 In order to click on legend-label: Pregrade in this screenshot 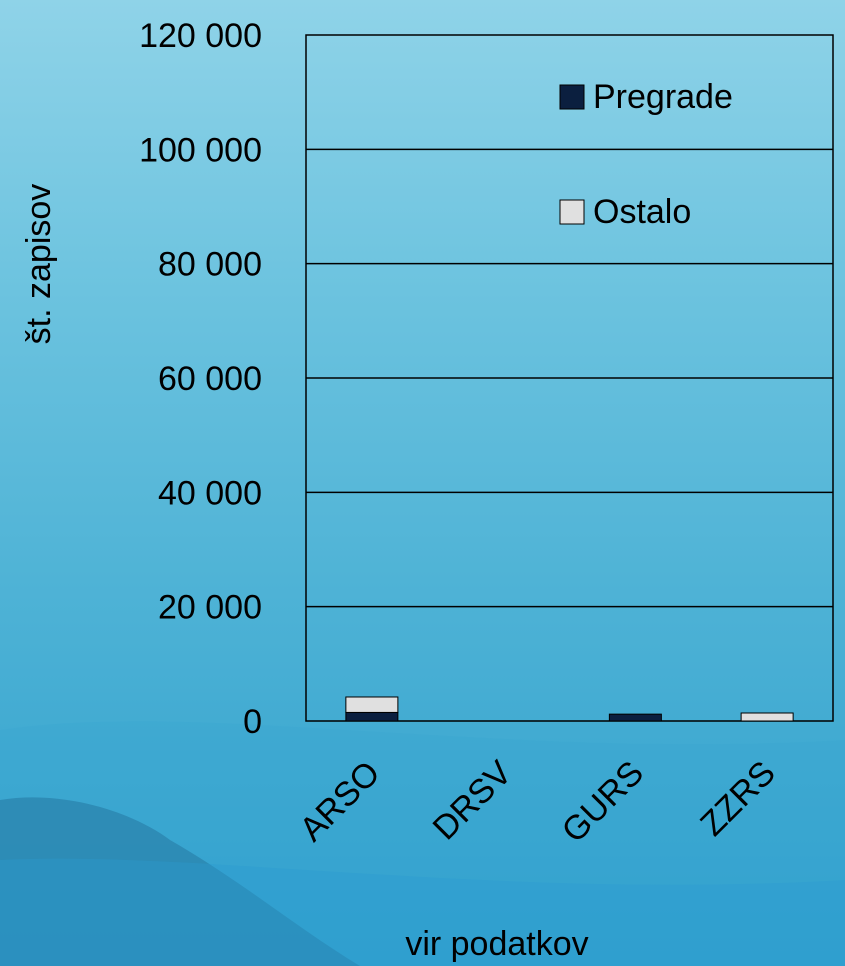, I will do `click(663, 97)`.